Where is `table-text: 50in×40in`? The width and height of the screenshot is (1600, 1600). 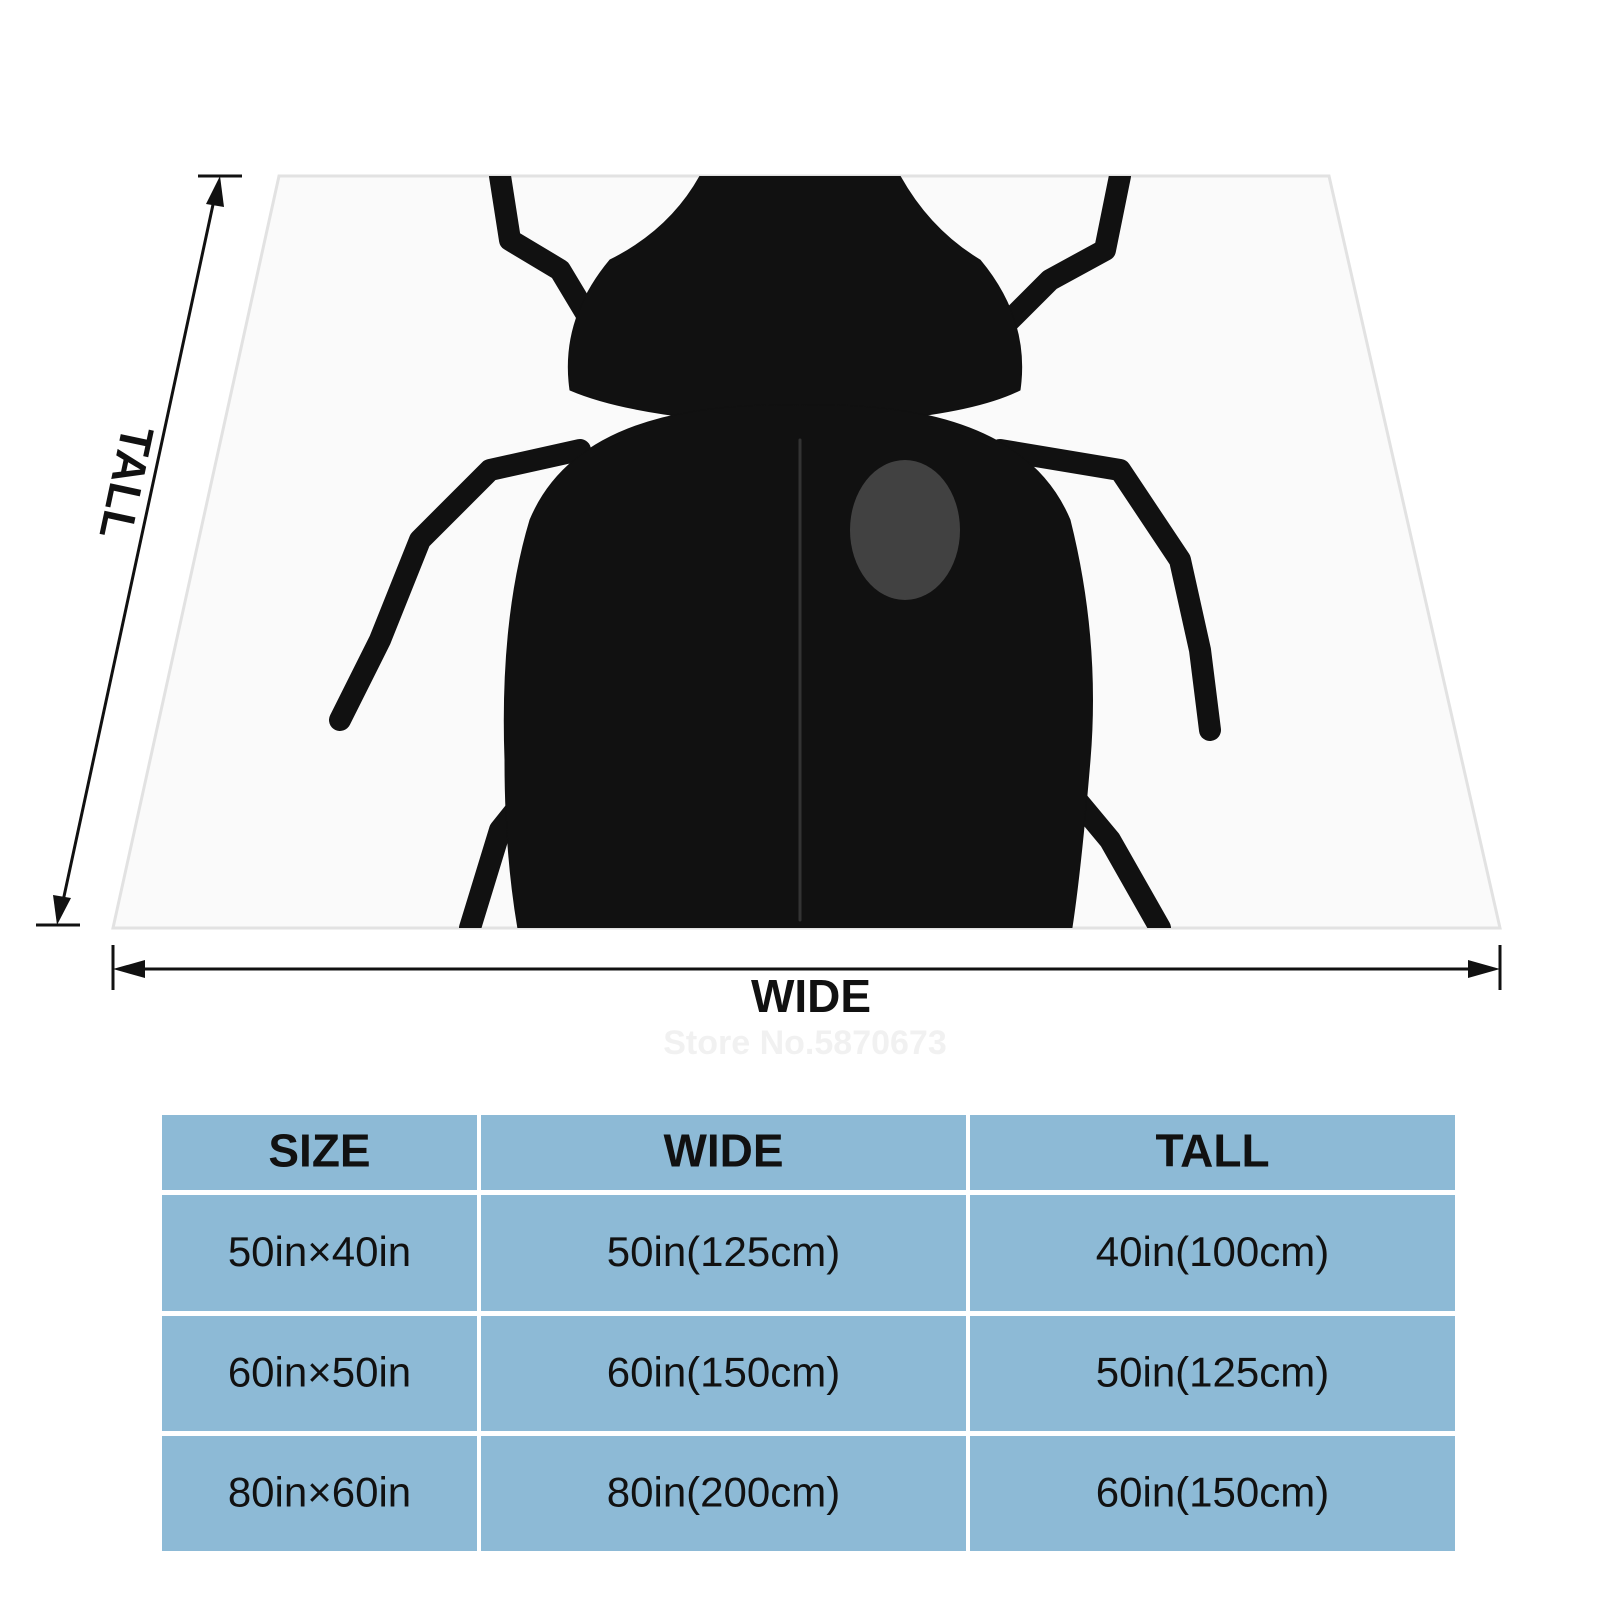
table-text: 50in×40in is located at coordinates (319, 1251).